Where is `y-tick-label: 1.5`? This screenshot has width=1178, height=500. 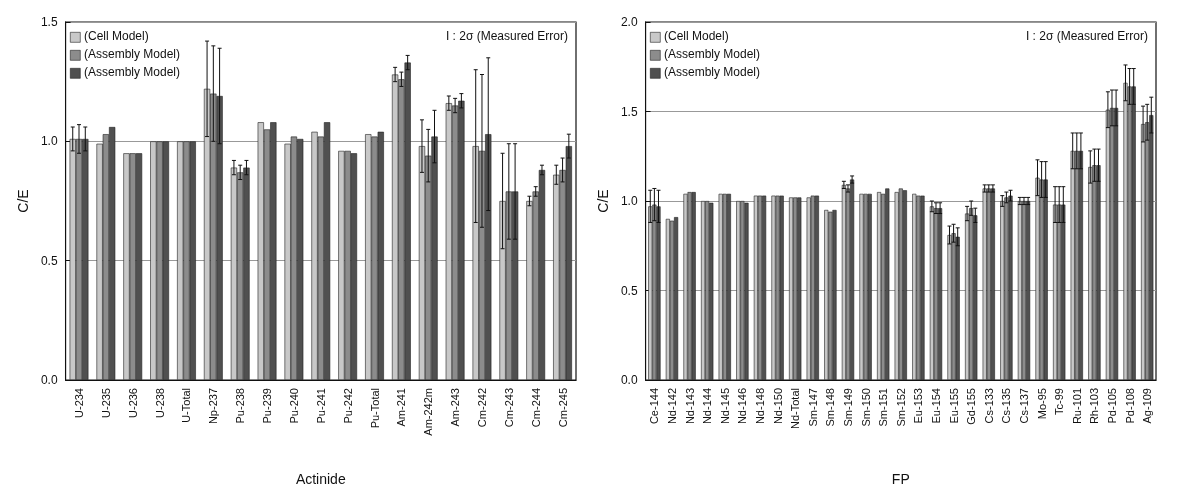
y-tick-label: 1.5 is located at coordinates (49, 22).